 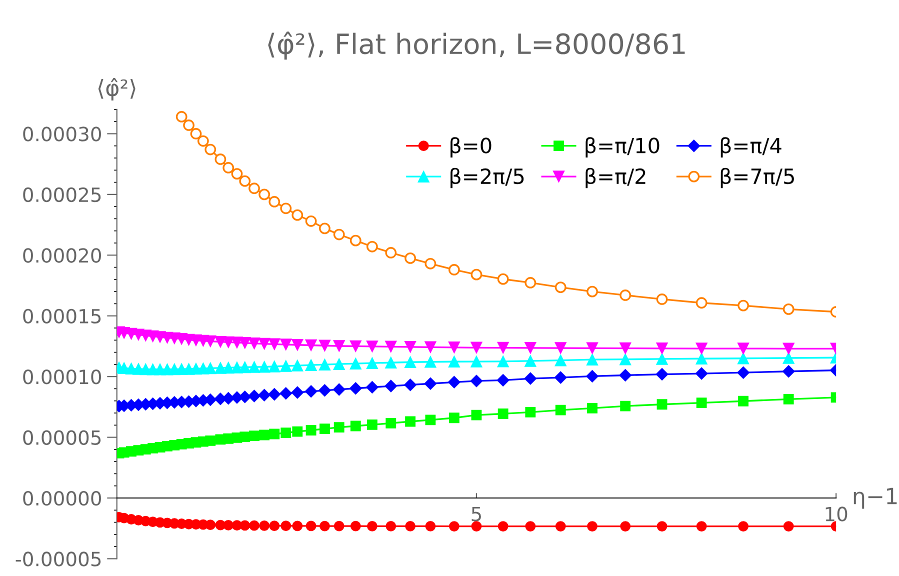 What do you see at coordinates (58, 559) in the screenshot?
I see `y-tick-label: -0.00005` at bounding box center [58, 559].